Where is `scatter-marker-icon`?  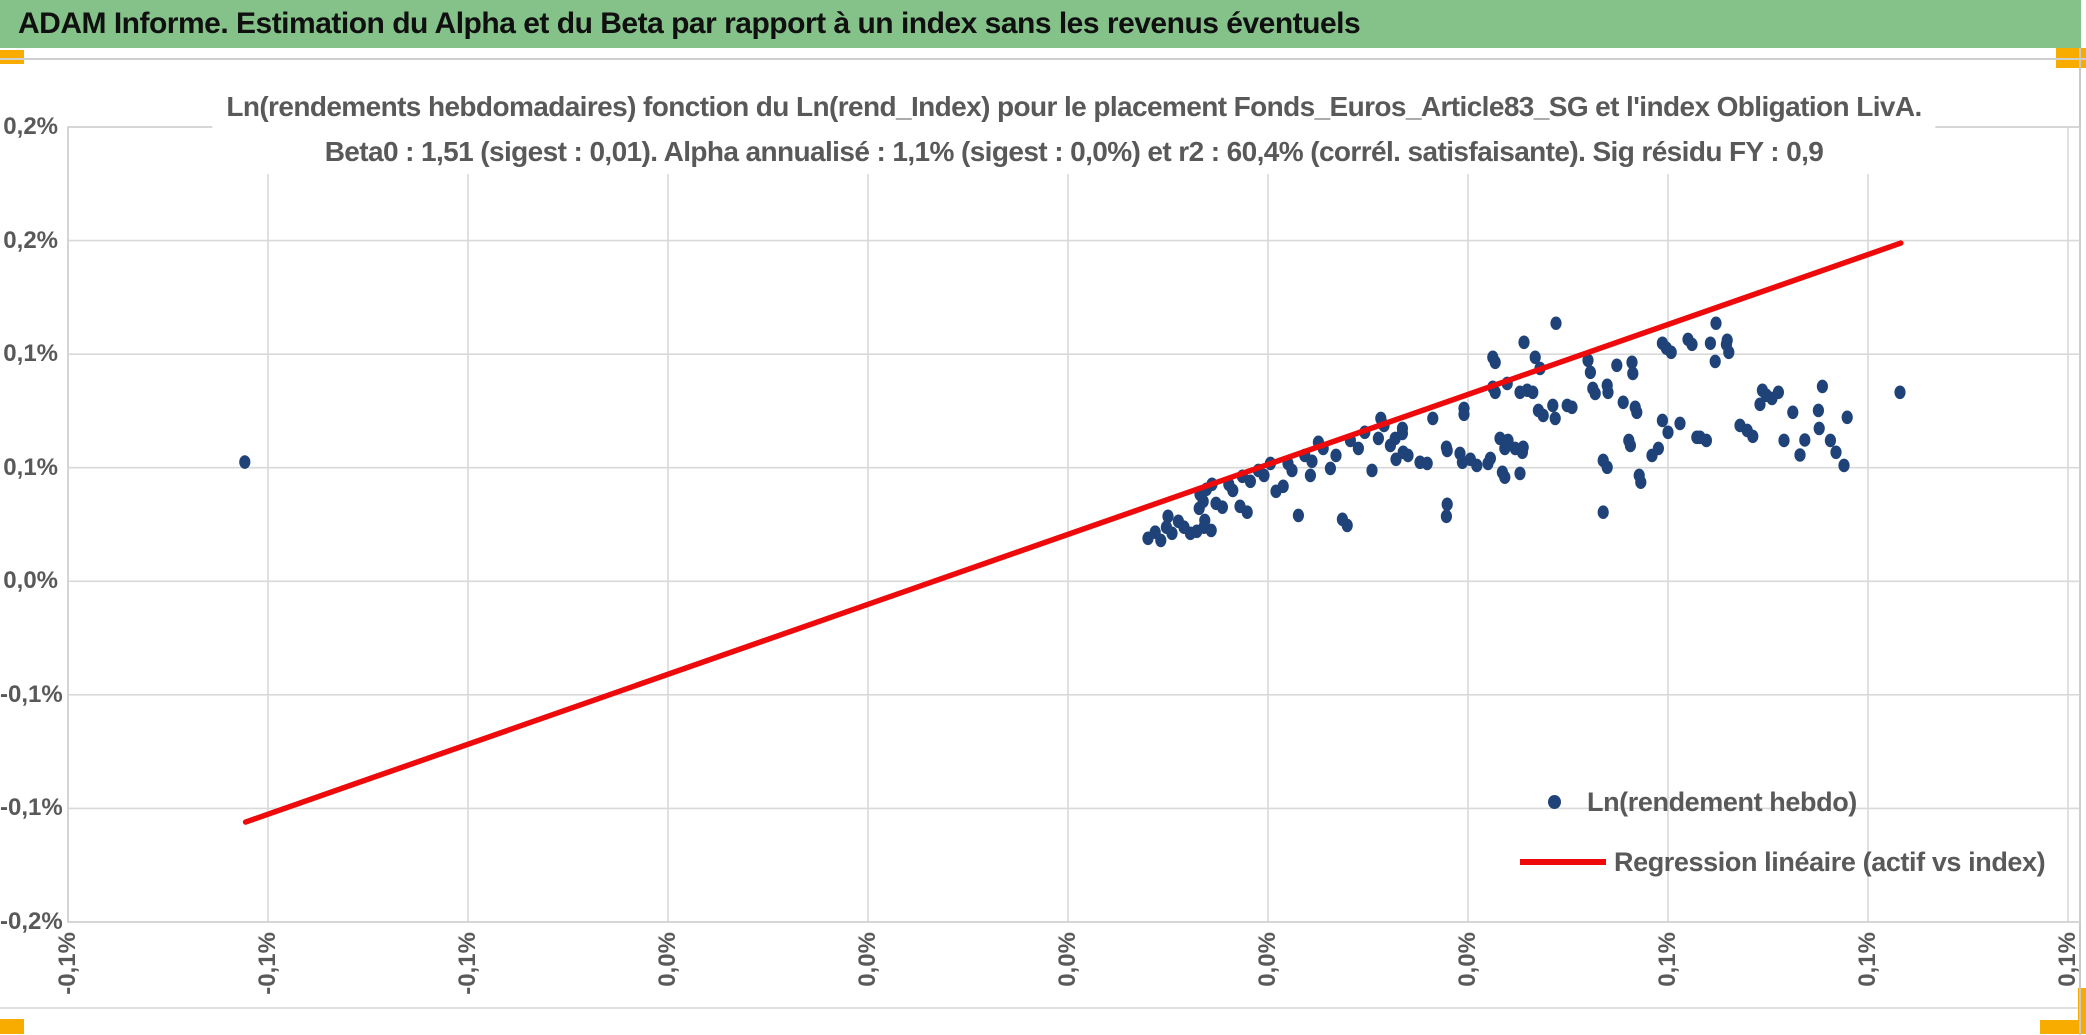 scatter-marker-icon is located at coordinates (1554, 802).